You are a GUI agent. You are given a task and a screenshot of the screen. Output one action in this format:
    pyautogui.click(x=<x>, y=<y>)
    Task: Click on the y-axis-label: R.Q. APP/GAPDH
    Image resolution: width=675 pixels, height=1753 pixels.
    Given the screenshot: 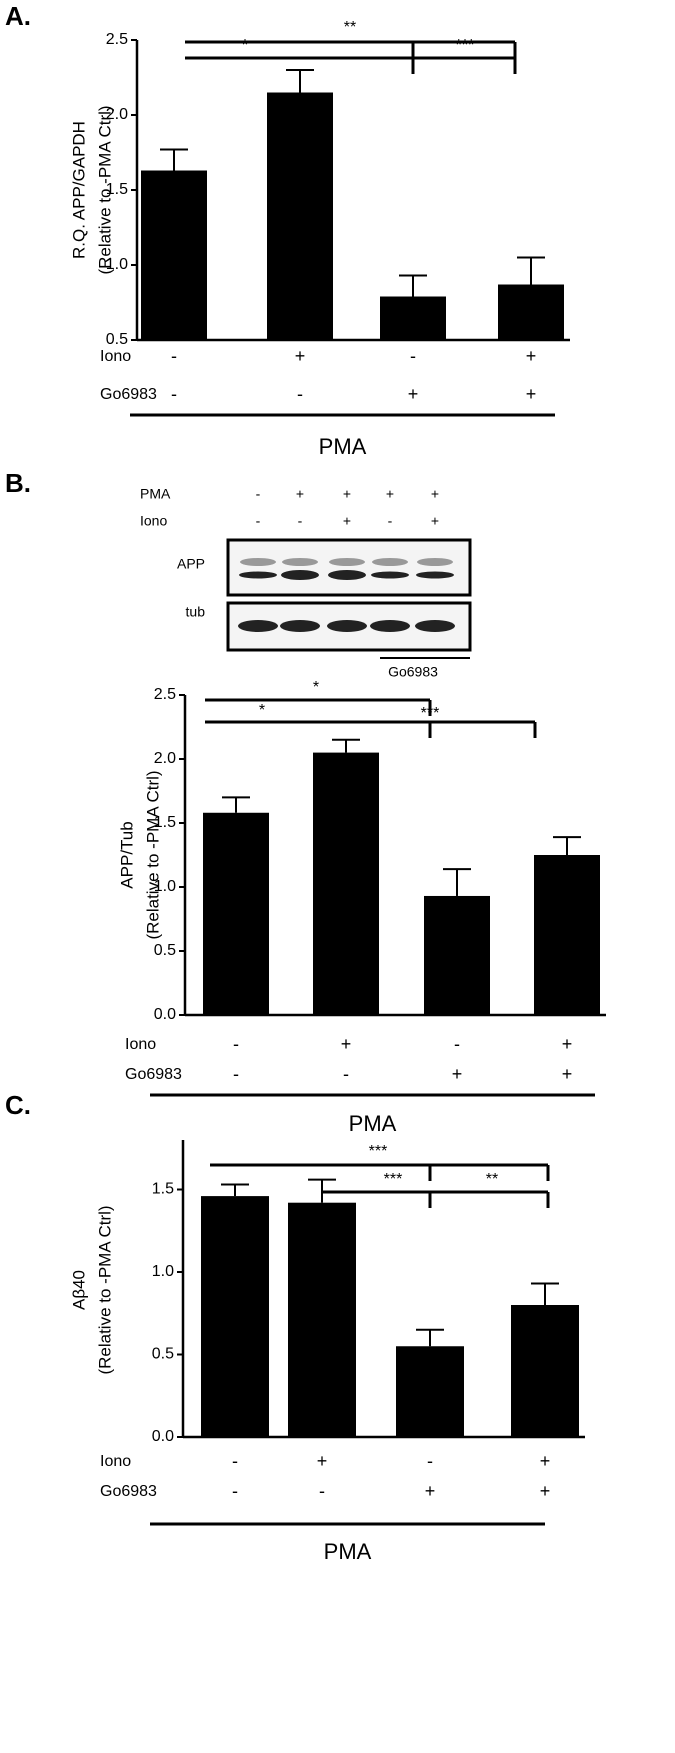 What is the action you would take?
    pyautogui.click(x=78, y=190)
    